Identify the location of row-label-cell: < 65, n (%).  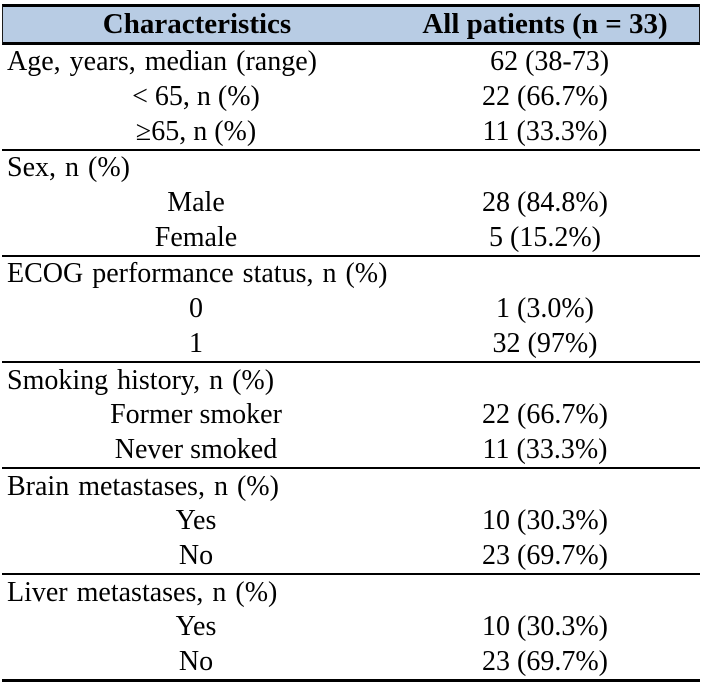
(196, 97).